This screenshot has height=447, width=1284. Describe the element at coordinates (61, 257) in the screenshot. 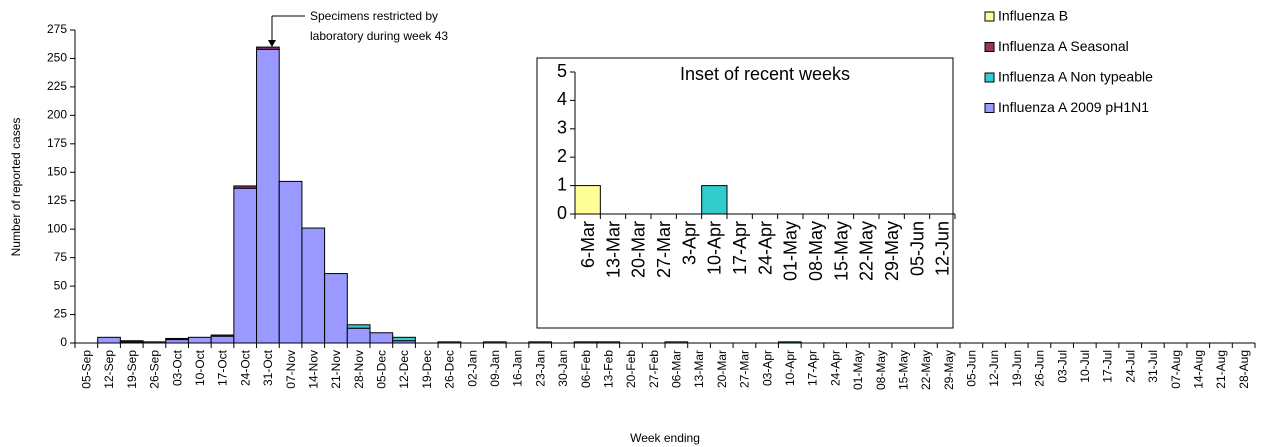

I see `y-tick-label: 75` at that location.